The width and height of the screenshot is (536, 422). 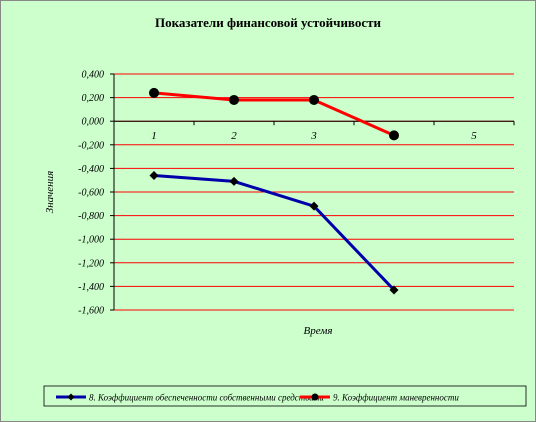 I want to click on x-tick-label: 5, so click(x=474, y=136).